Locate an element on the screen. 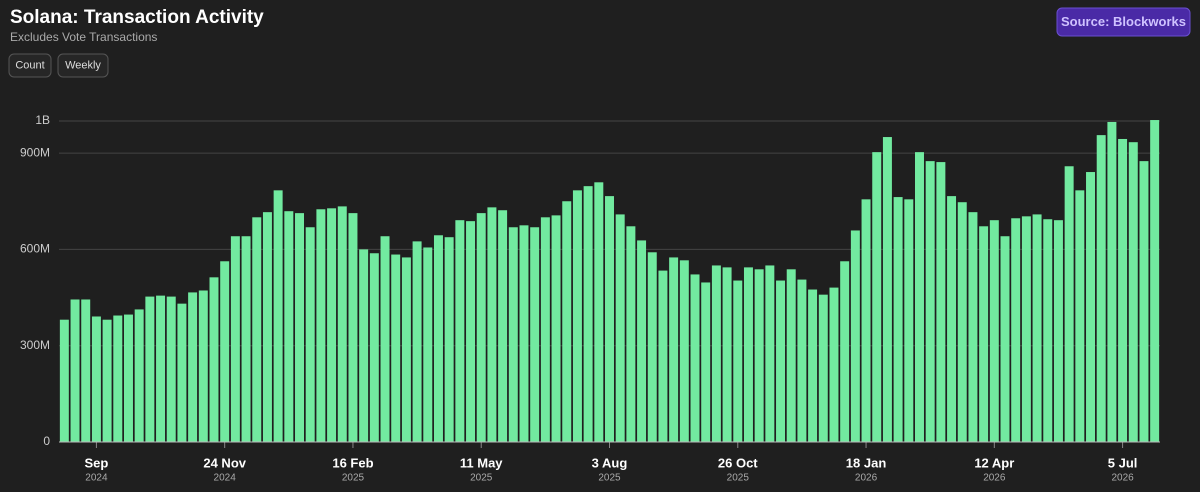 This screenshot has width=1200, height=492. x-tick-year: 2024 is located at coordinates (225, 478).